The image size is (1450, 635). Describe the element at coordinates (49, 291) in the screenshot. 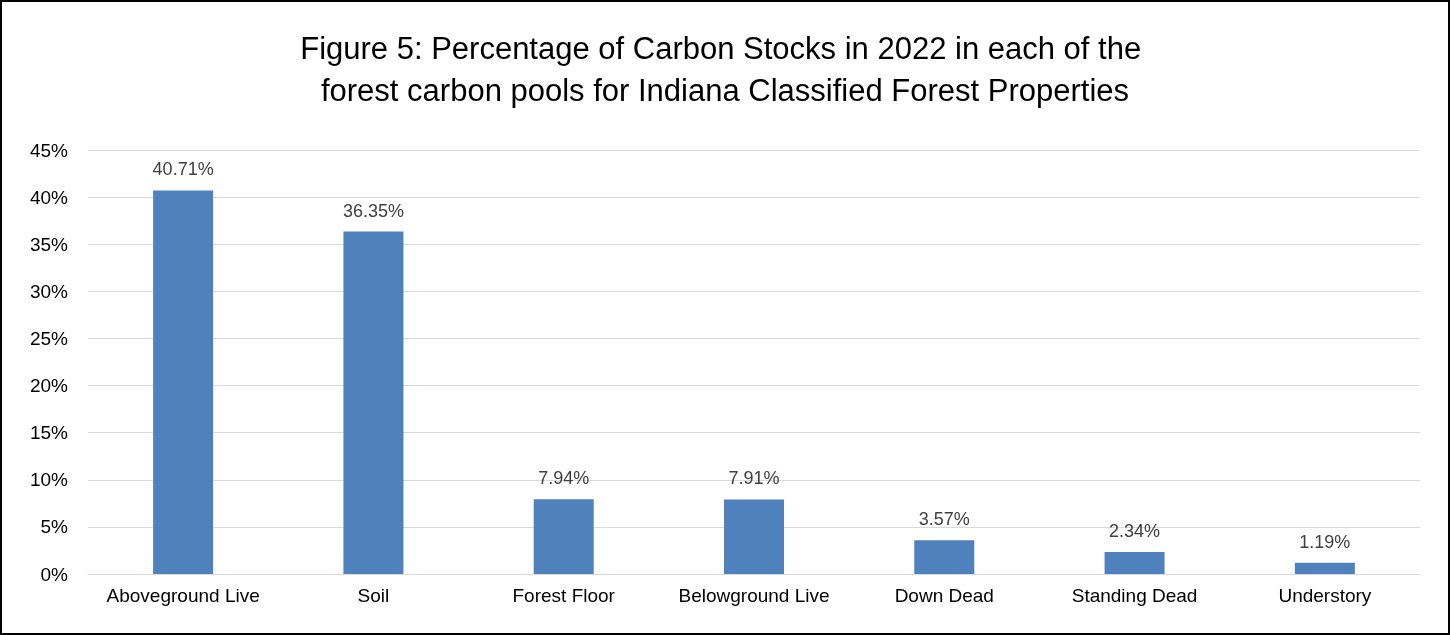

I see `y-tick-label: 30%` at that location.